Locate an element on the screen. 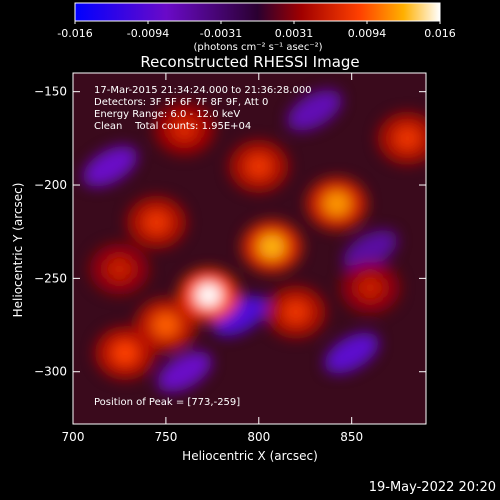 This screenshot has width=500, height=500. y-axis-label: Heliocentric Y (arcsec) is located at coordinates (18, 250).